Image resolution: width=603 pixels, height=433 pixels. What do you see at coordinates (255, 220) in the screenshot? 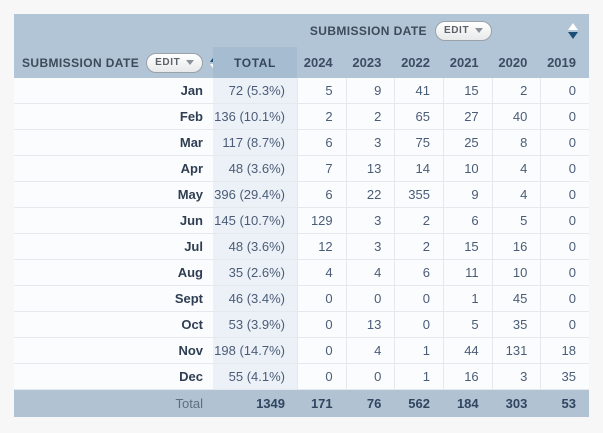
I see `cell-row-total: 145 (10.7%)` at bounding box center [255, 220].